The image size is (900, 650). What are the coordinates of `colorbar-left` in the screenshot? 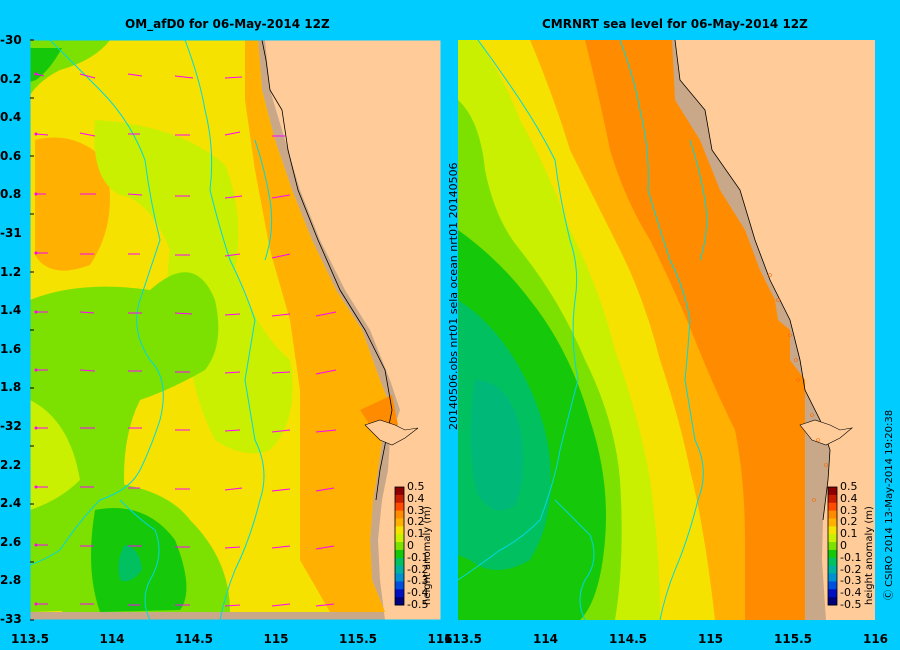 It's located at (399, 546).